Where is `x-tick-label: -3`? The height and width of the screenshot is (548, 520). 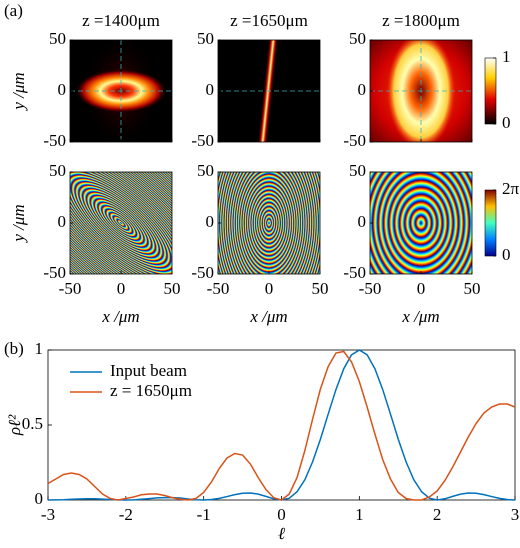
x-tick-label: -3 is located at coordinates (48, 514).